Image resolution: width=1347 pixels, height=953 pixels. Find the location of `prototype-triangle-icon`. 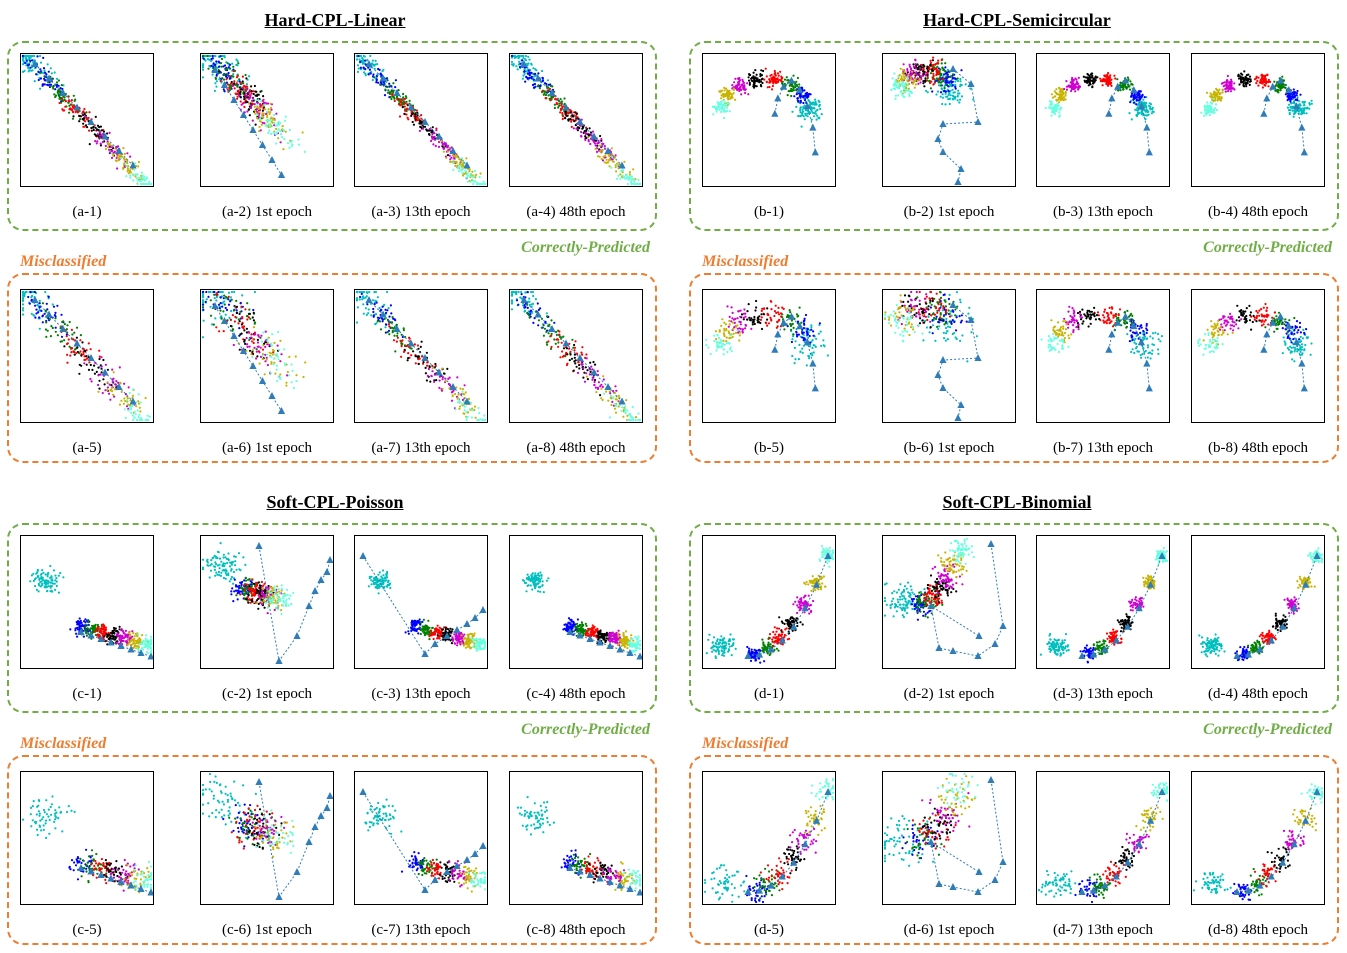

prototype-triangle-icon is located at coordinates (1133, 89).